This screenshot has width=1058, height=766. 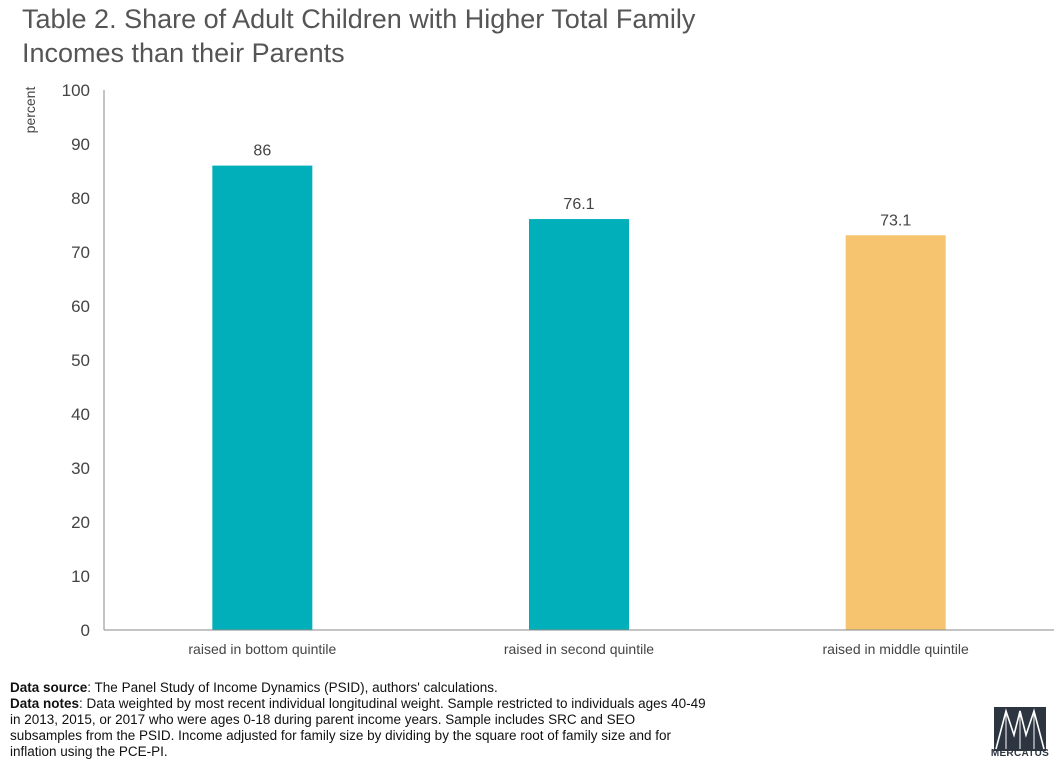 I want to click on mercatus-logo-text: MERCATUS, so click(x=1020, y=753).